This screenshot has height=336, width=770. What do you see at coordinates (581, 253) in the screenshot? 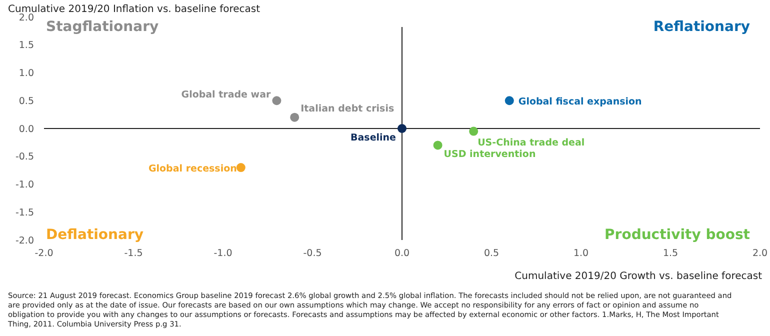
I see `x-tick-label: 1.0` at bounding box center [581, 253].